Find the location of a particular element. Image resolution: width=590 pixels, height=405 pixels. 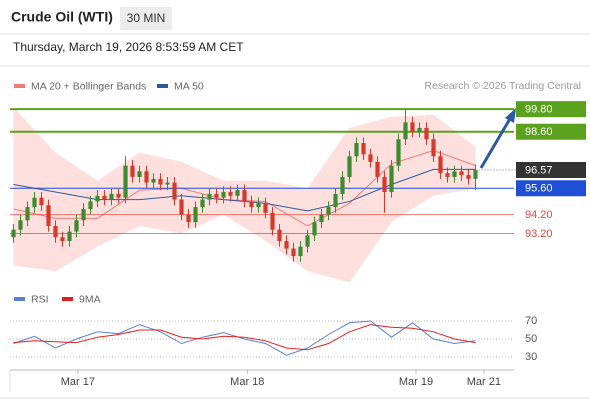

legend-label: MA 20 + Bollinger Bands is located at coordinates (88, 86).